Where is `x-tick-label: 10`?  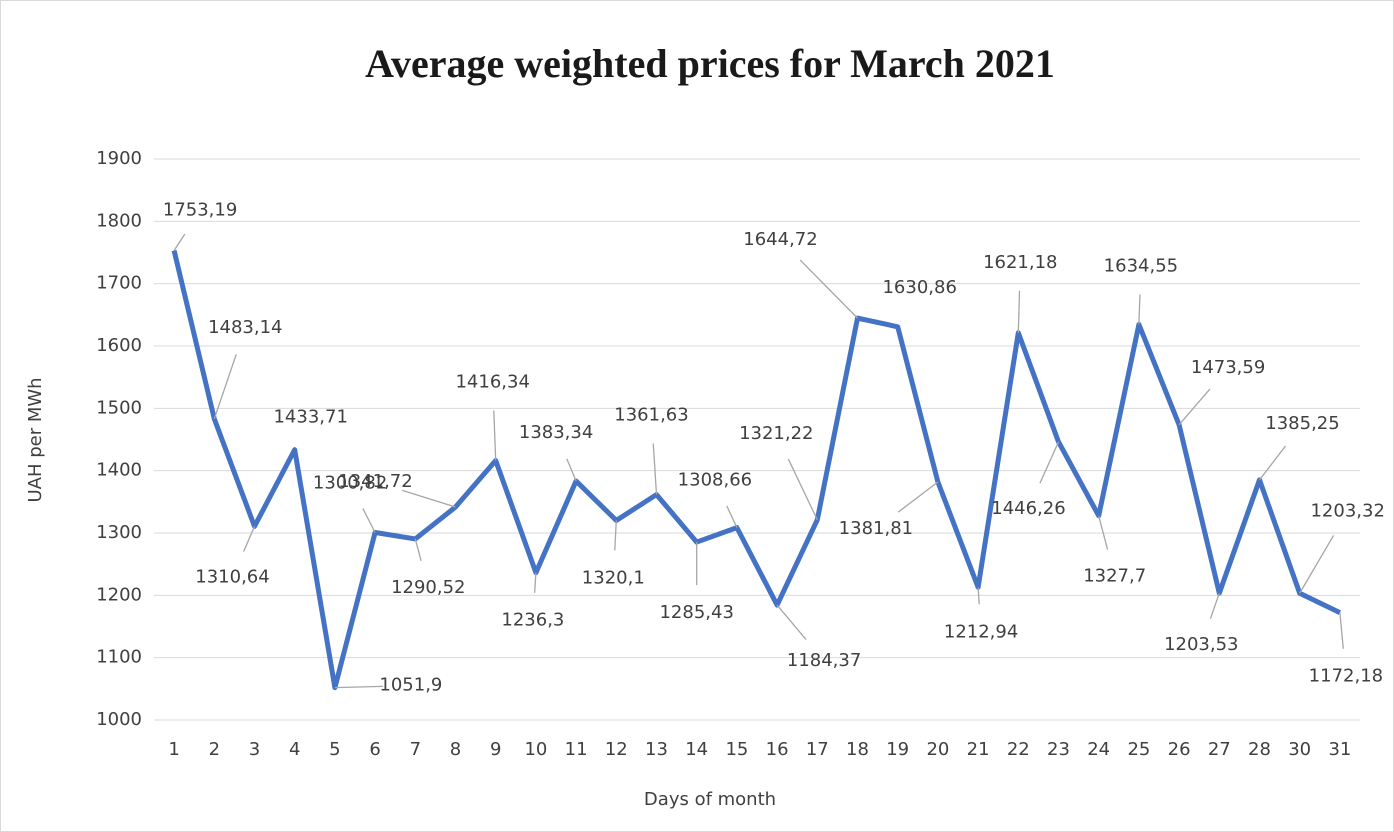 x-tick-label: 10 is located at coordinates (535, 749).